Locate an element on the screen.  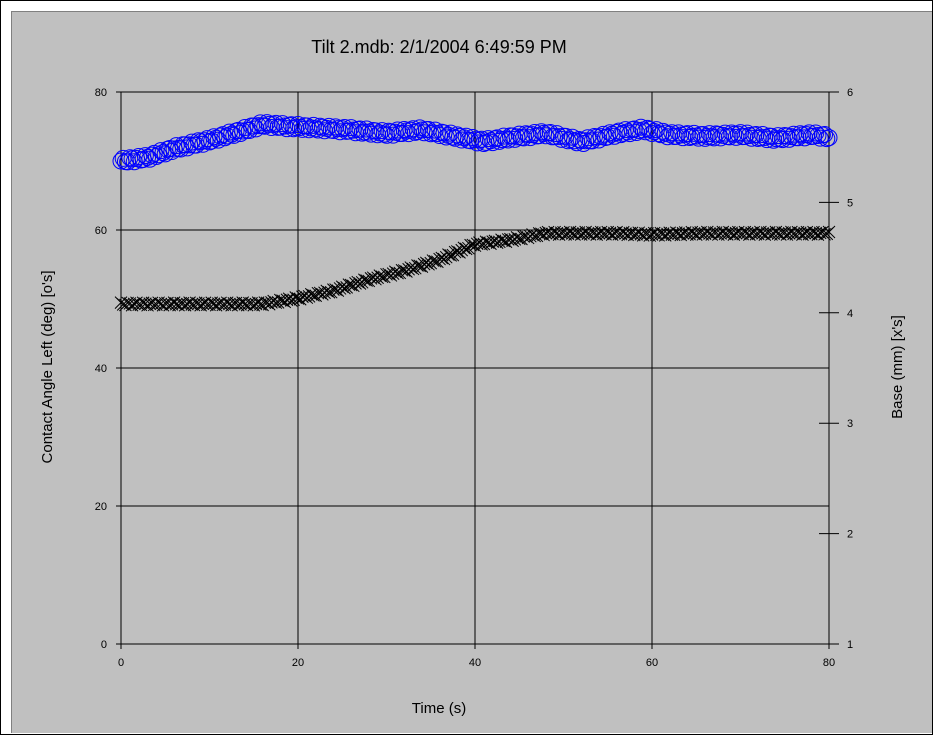
y2-tick-label: 6 is located at coordinates (850, 93).